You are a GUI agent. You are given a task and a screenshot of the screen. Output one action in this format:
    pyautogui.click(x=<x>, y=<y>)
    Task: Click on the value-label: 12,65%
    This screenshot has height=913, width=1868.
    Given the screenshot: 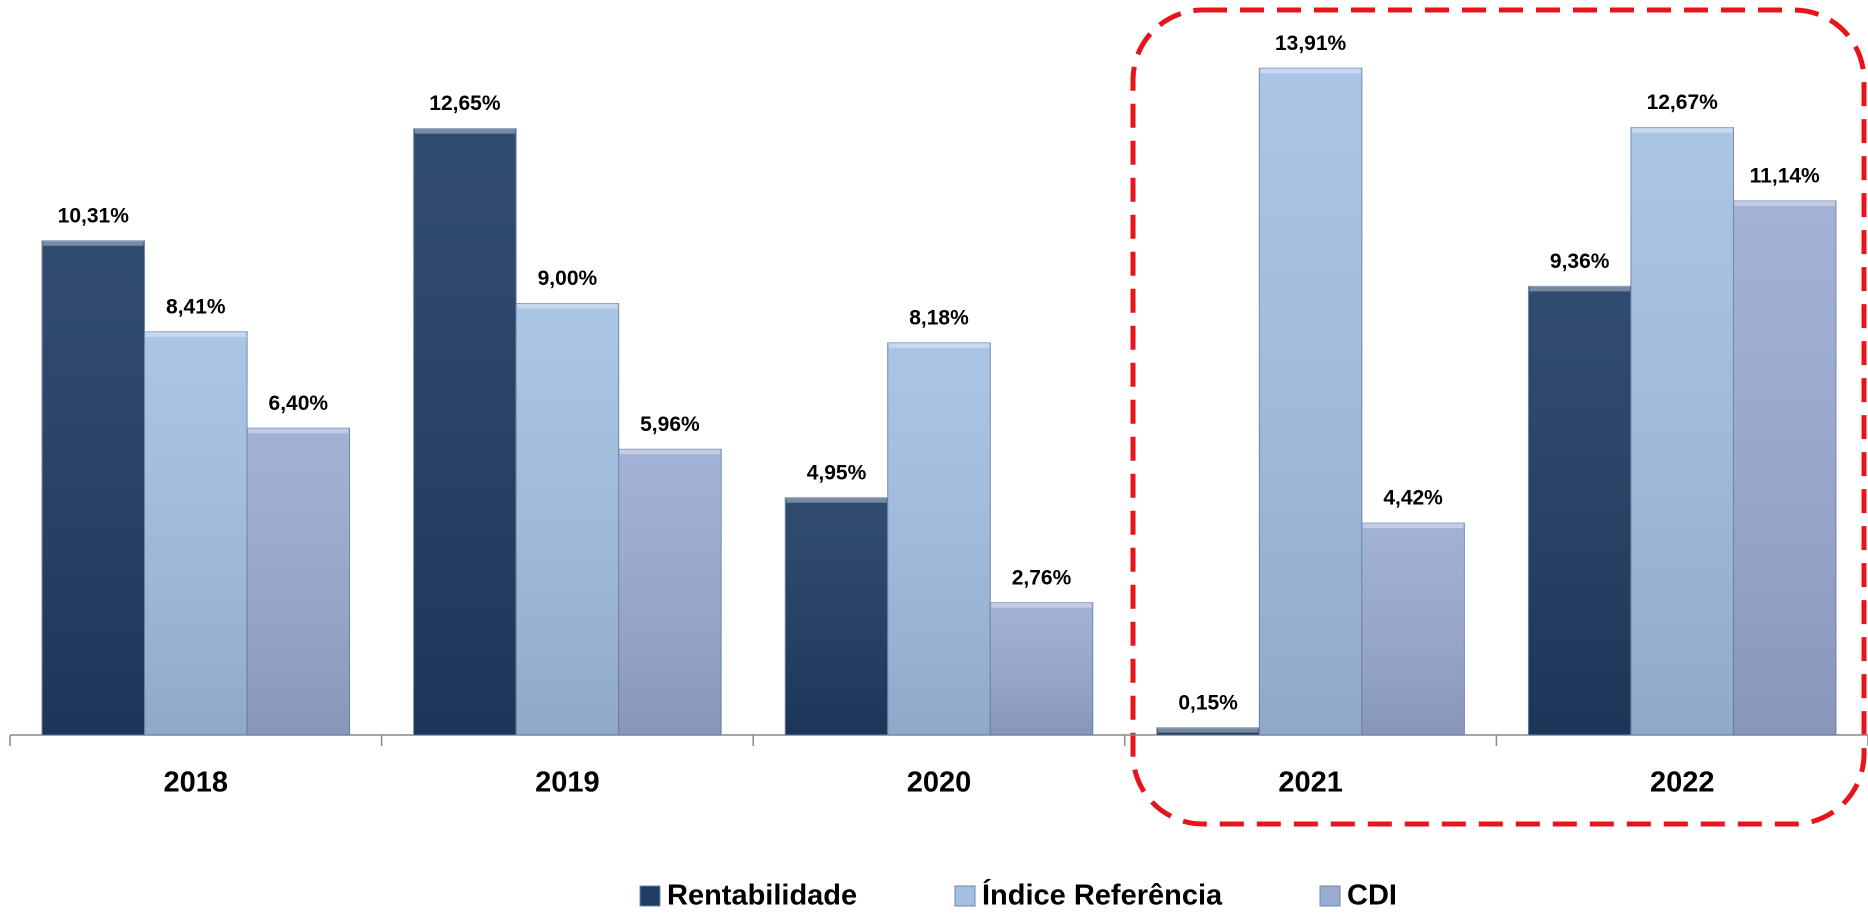 What is the action you would take?
    pyautogui.click(x=465, y=103)
    